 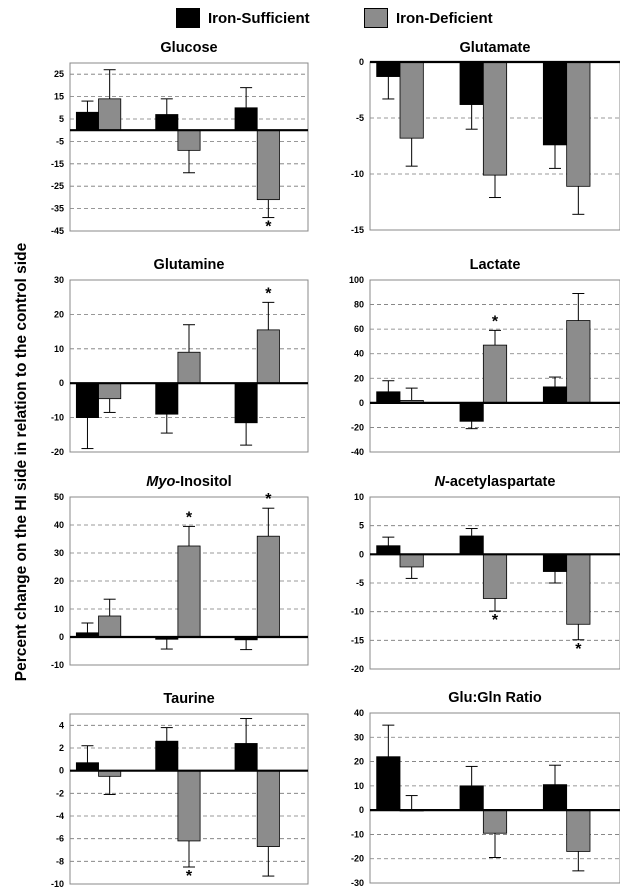 I want to click on chart-title-text: Glu:Gln Ratio, so click(x=495, y=698).